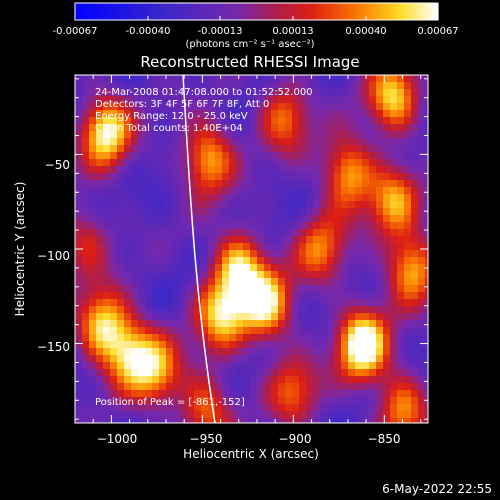  I want to click on y-tick-label: −50, so click(57, 165).